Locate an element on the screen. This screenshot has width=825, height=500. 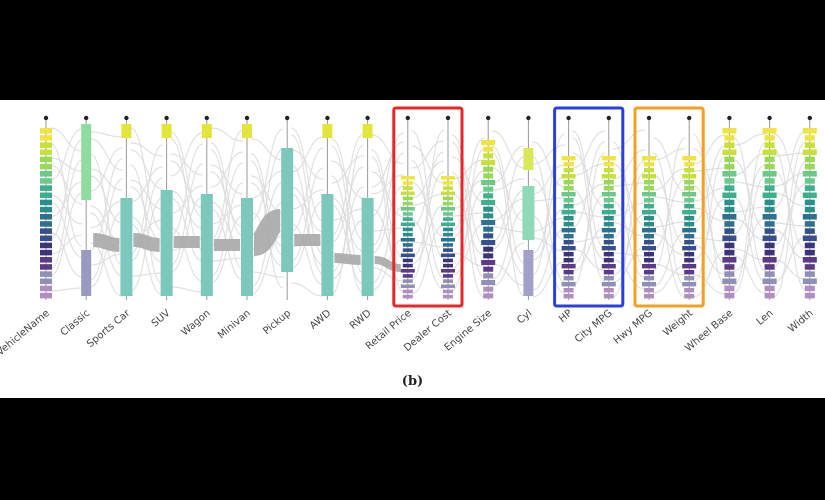
axis-hp: HP is located at coordinates (566, 220).